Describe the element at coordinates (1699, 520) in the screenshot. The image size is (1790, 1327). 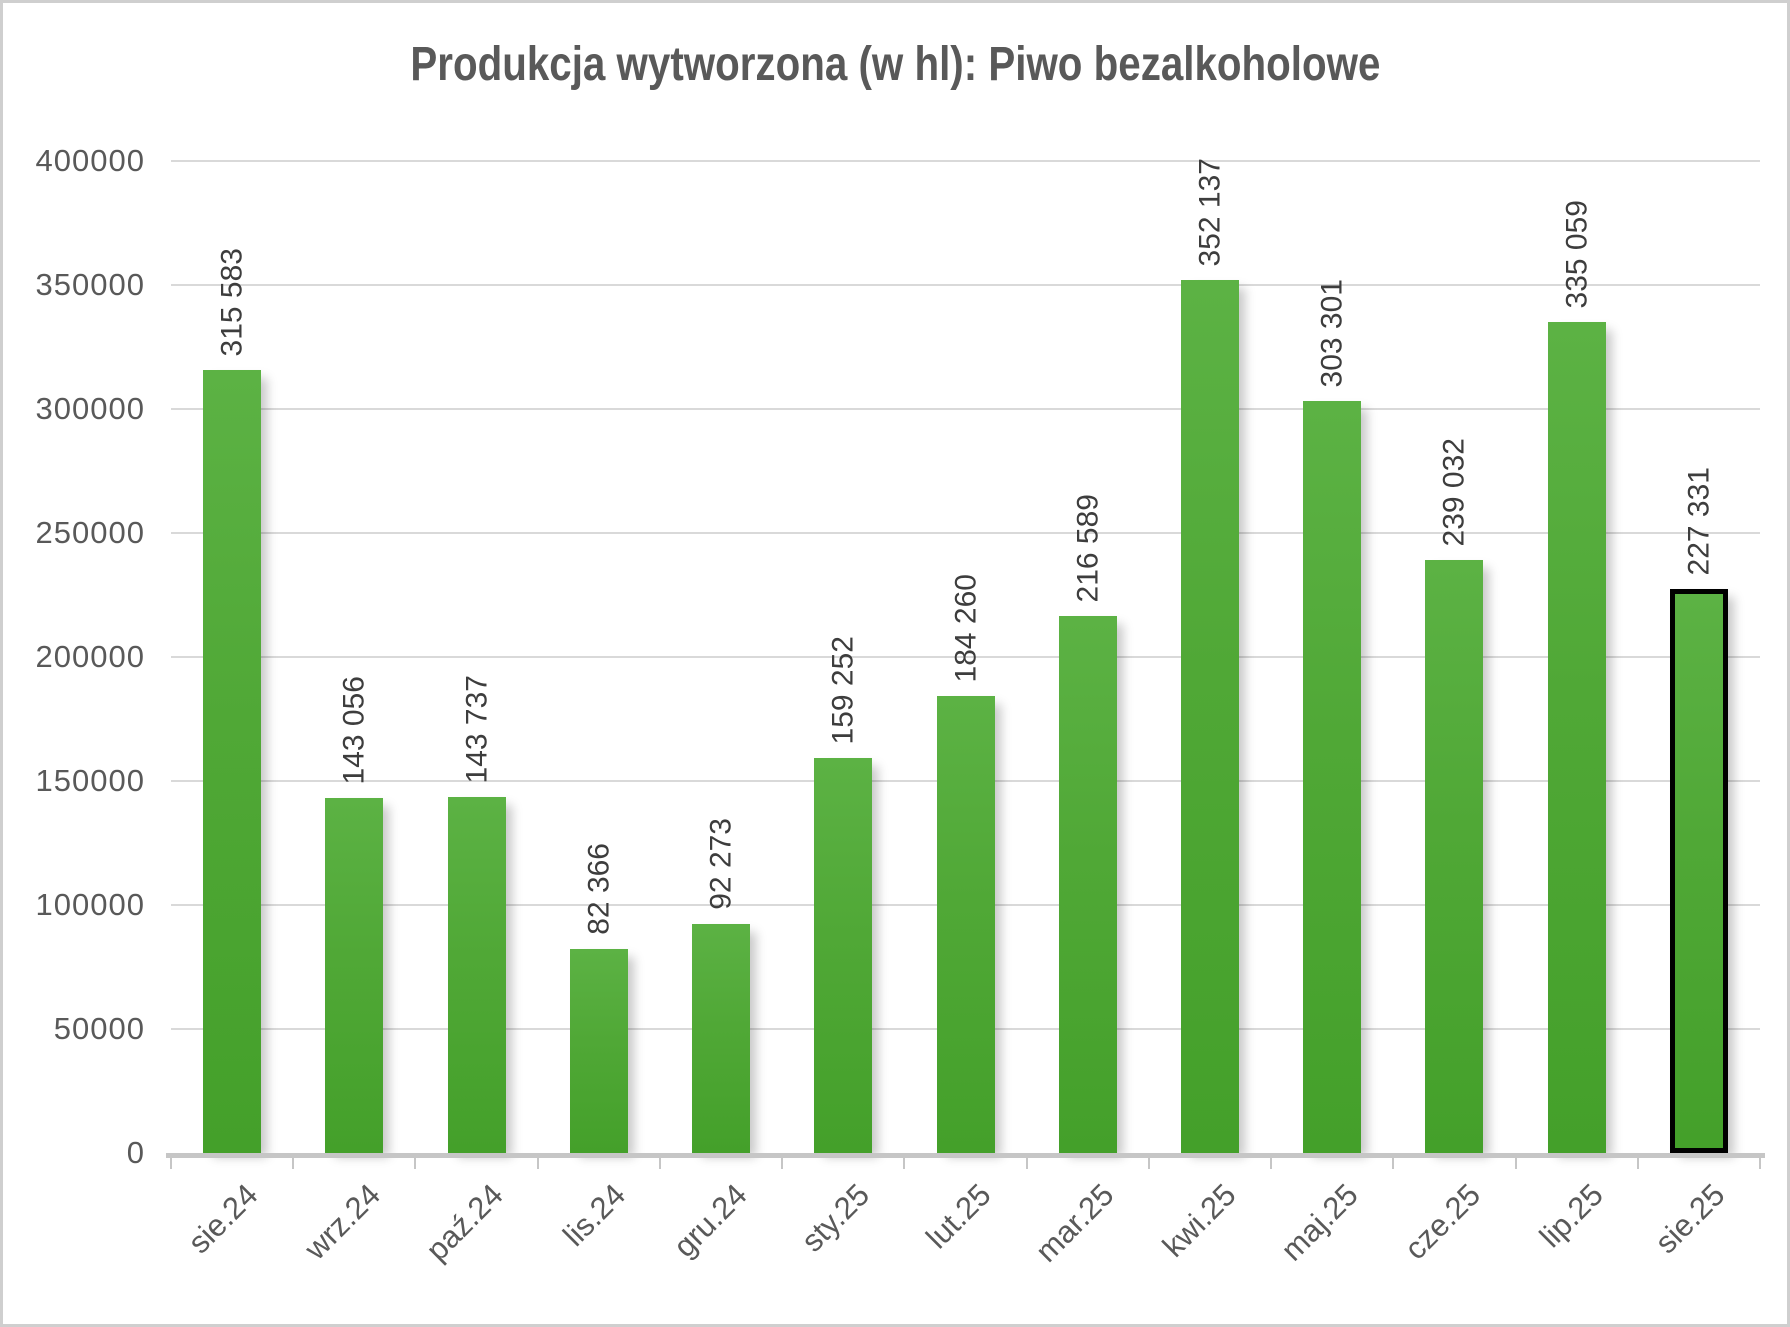
I see `bar-value-label-sie.25: 227 331` at that location.